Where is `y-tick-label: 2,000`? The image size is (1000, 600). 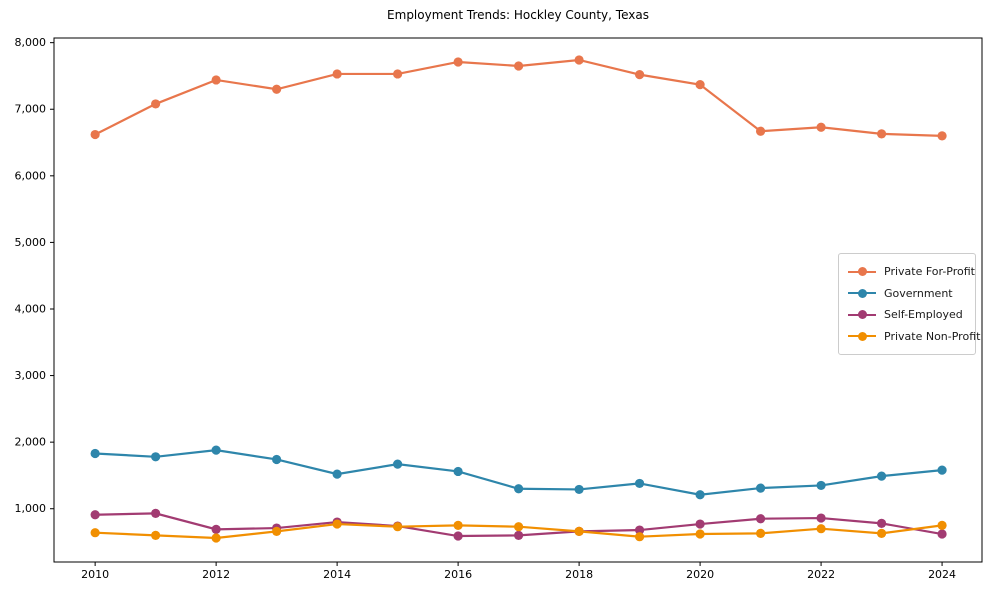
y-tick-label: 2,000 is located at coordinates (31, 442).